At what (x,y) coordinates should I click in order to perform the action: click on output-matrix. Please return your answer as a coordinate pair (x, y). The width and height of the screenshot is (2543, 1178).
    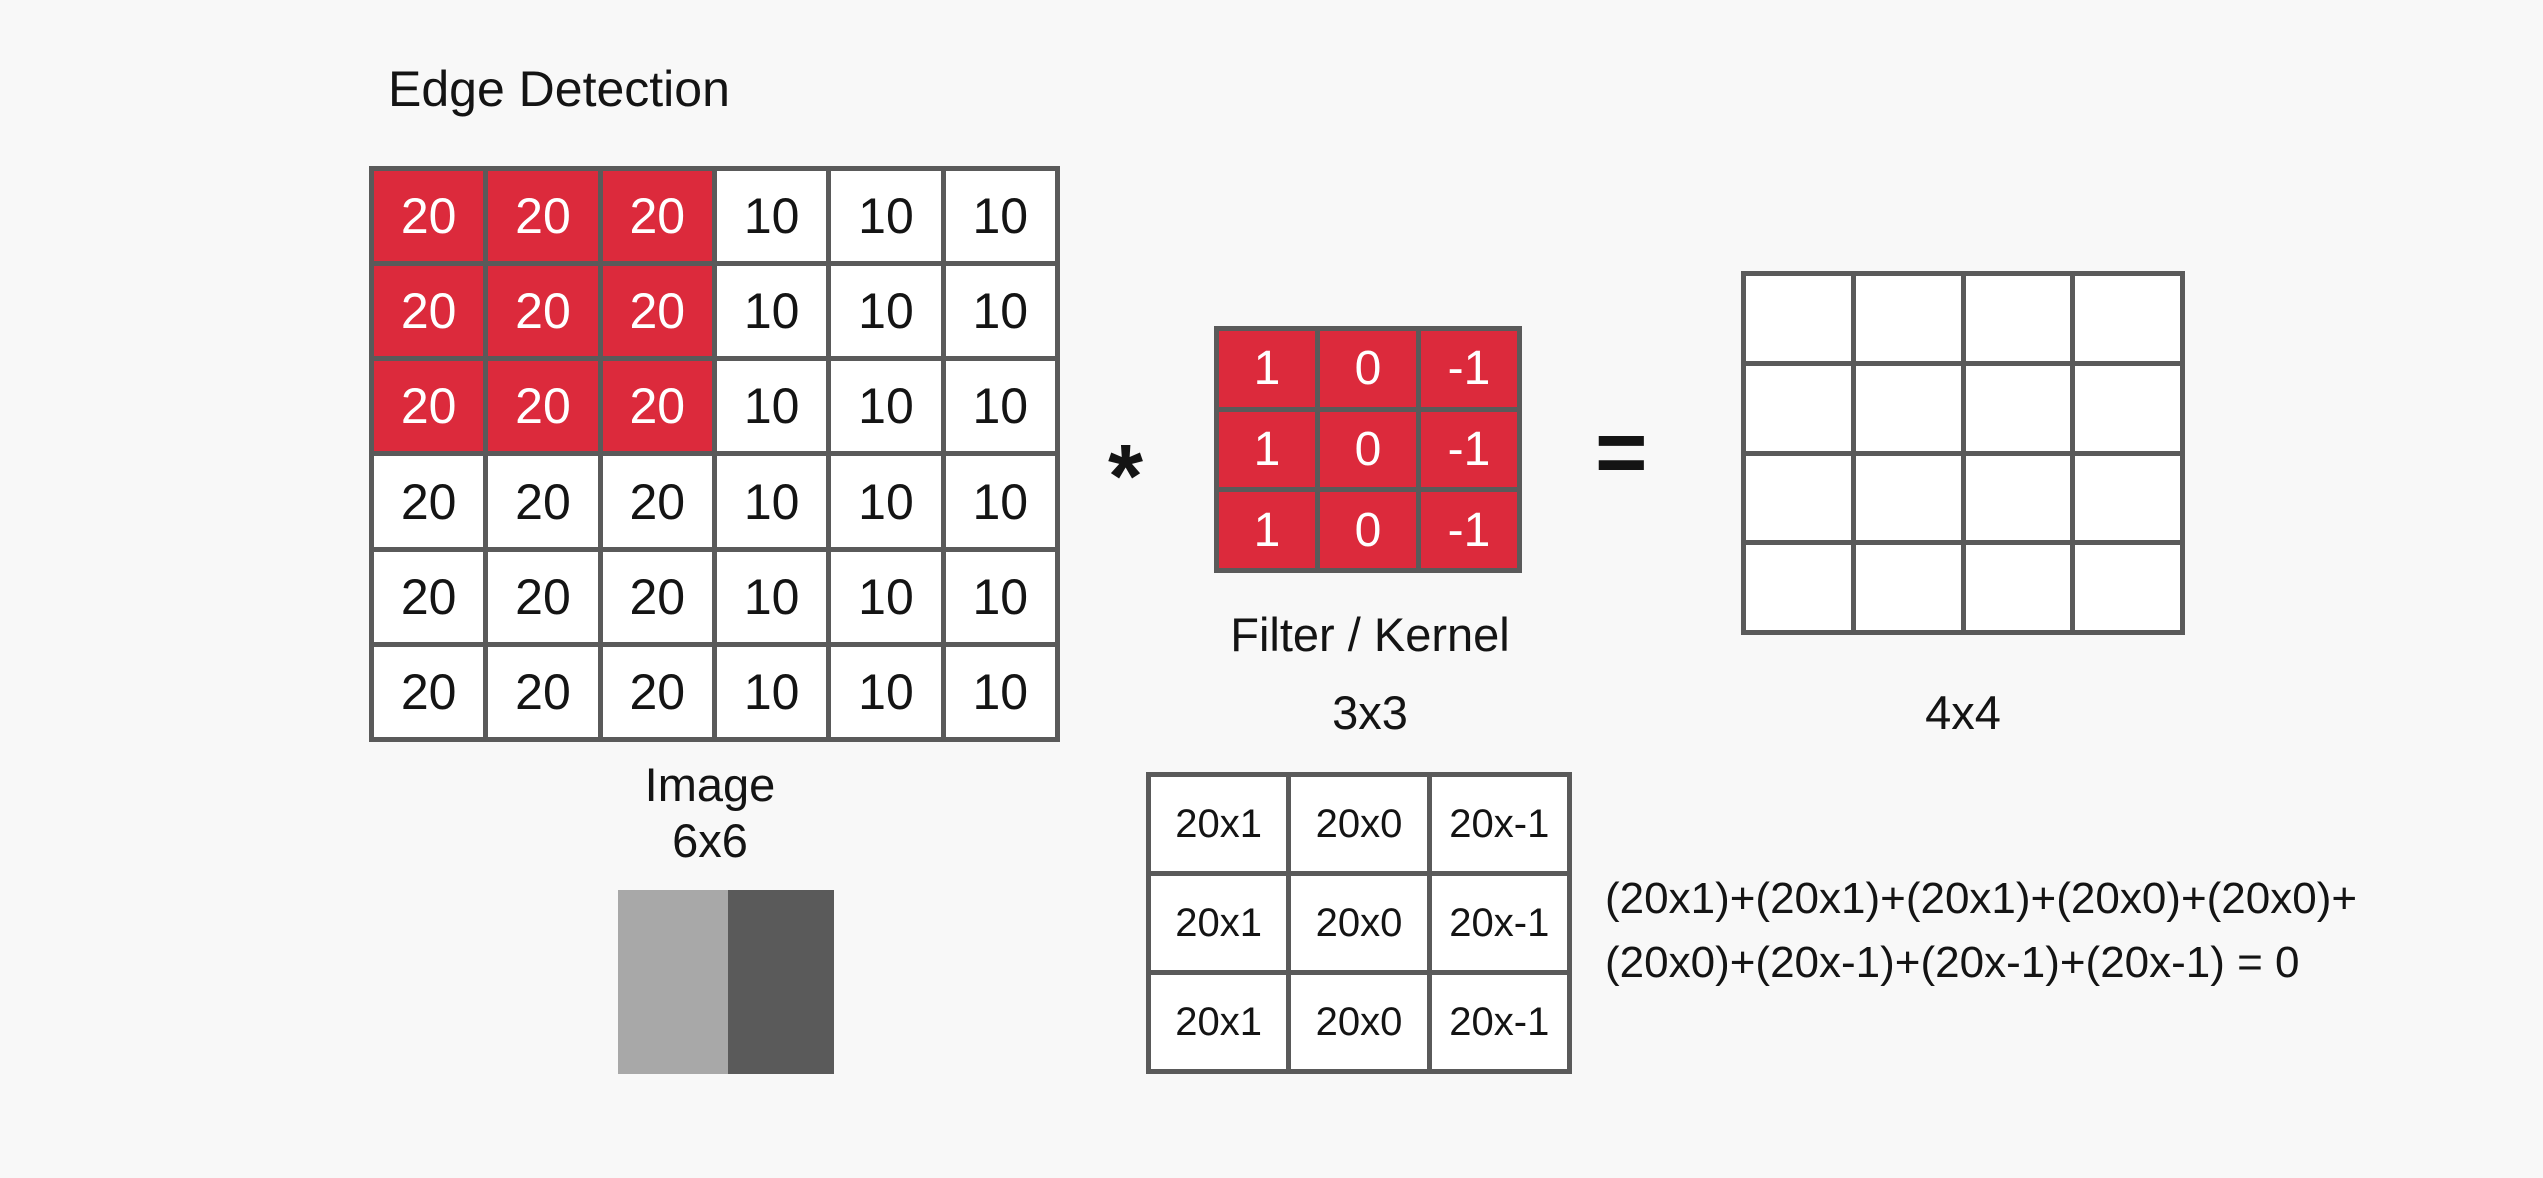
    Looking at the image, I should click on (1963, 453).